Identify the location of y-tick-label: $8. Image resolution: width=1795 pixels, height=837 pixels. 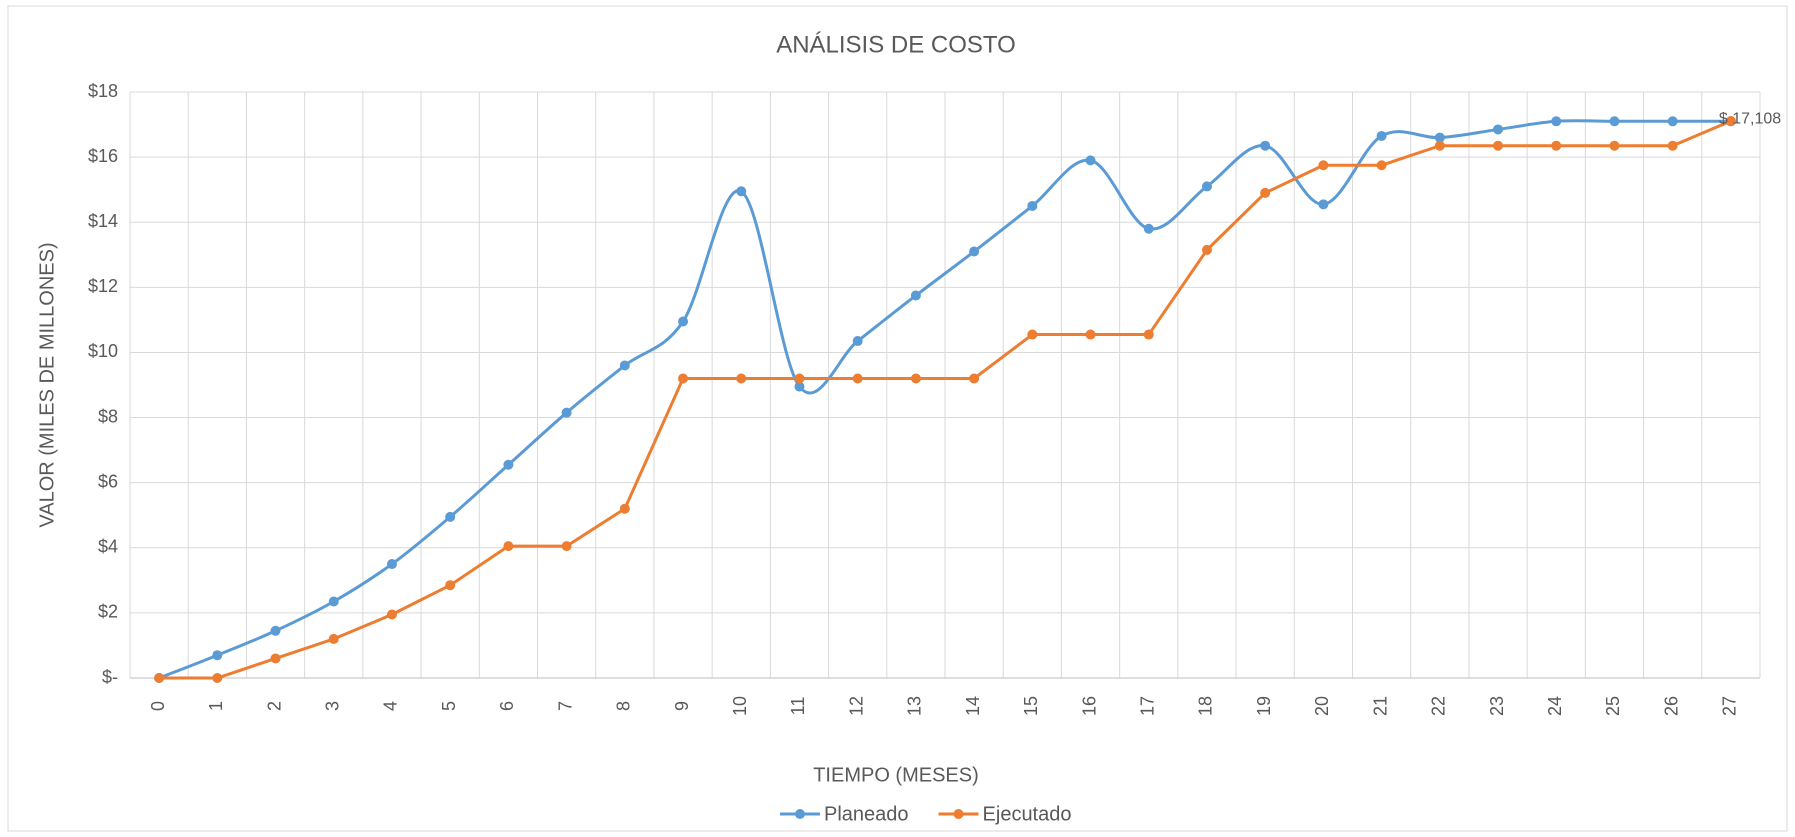
(108, 416).